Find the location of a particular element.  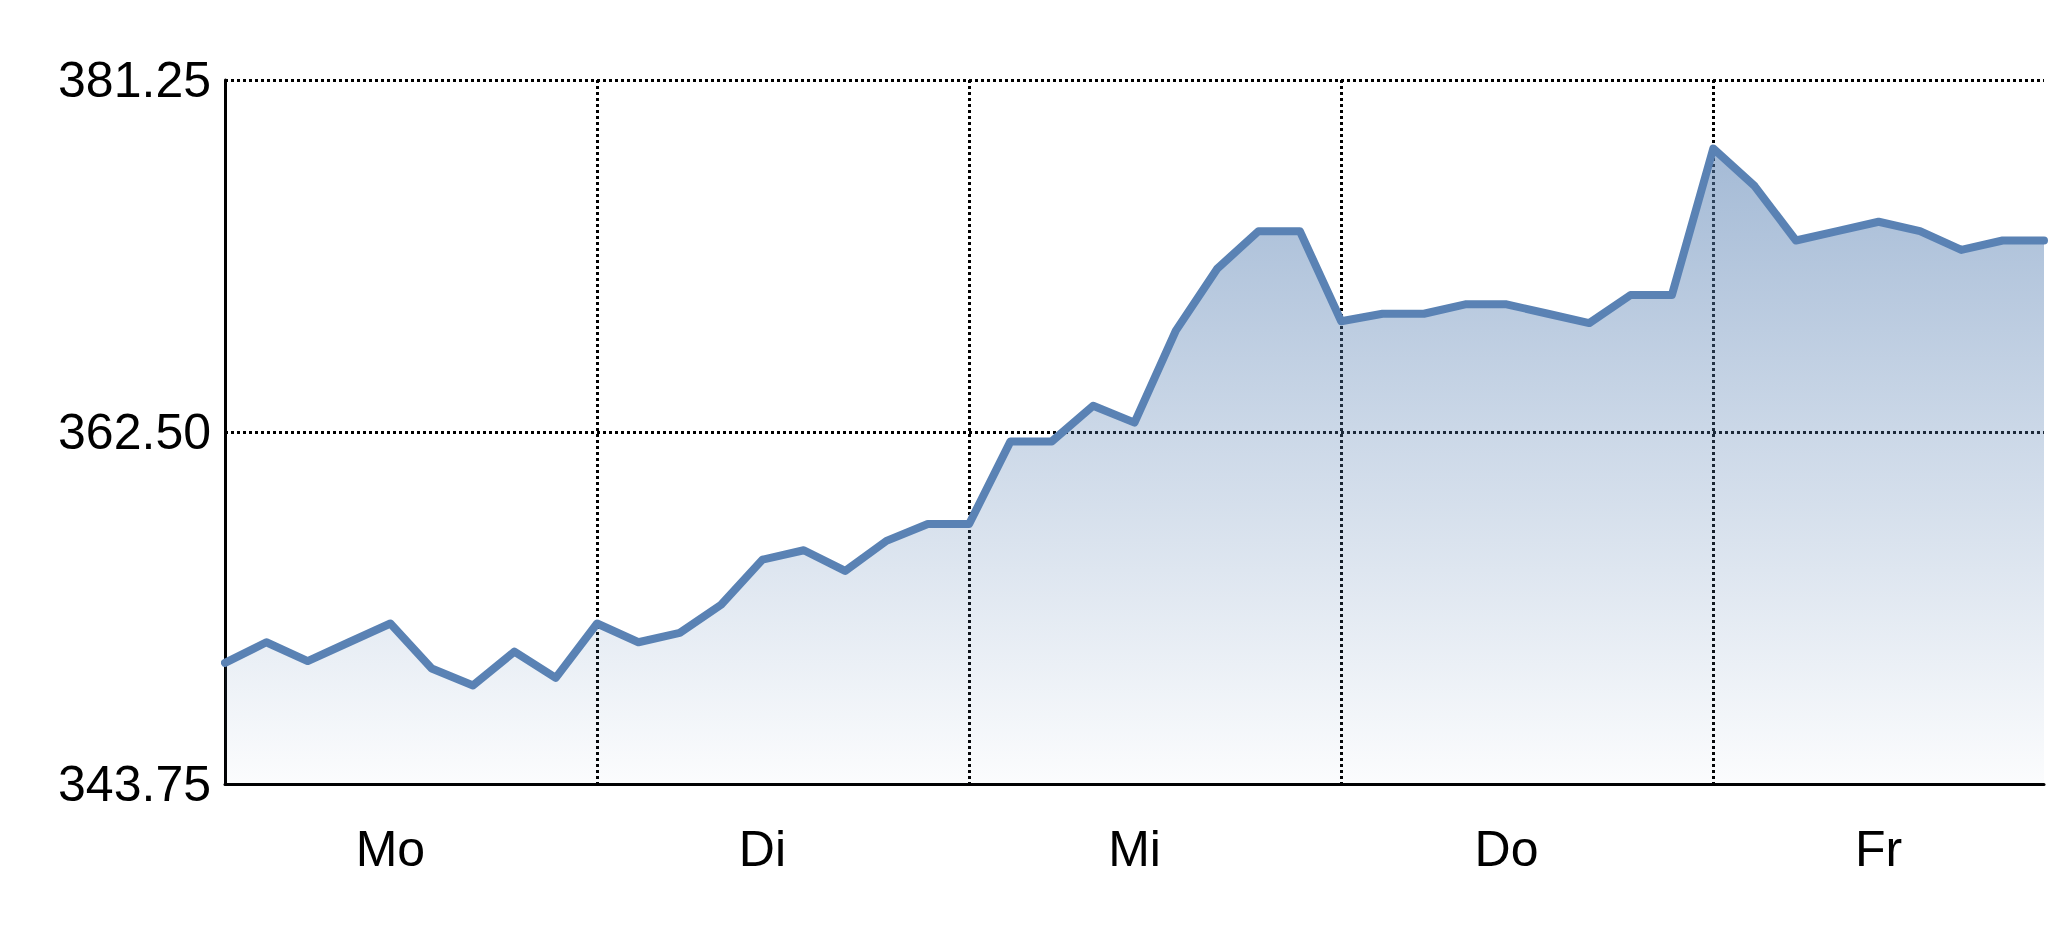

x-tick-label: Fr is located at coordinates (1879, 849).